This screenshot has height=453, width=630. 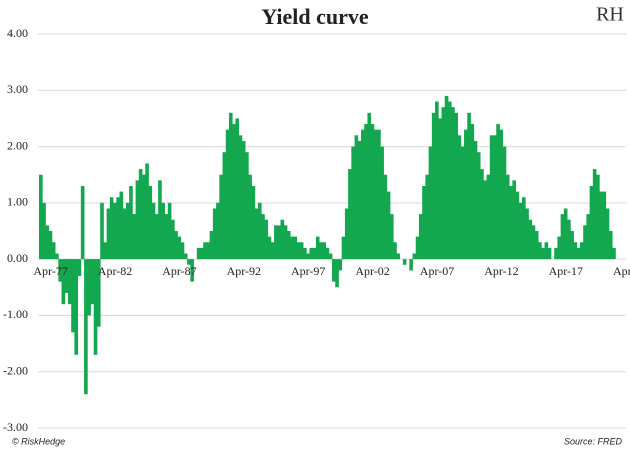 What do you see at coordinates (17, 258) in the screenshot?
I see `y-tick-label: 0.00` at bounding box center [17, 258].